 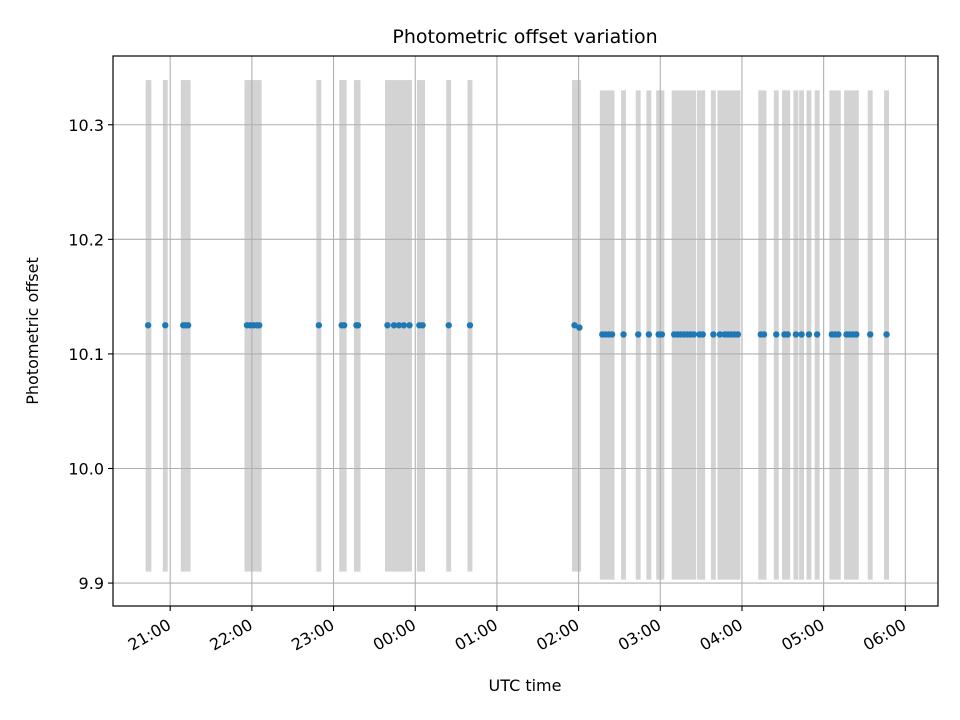 What do you see at coordinates (86, 354) in the screenshot?
I see `y-tick-label: 10.1` at bounding box center [86, 354].